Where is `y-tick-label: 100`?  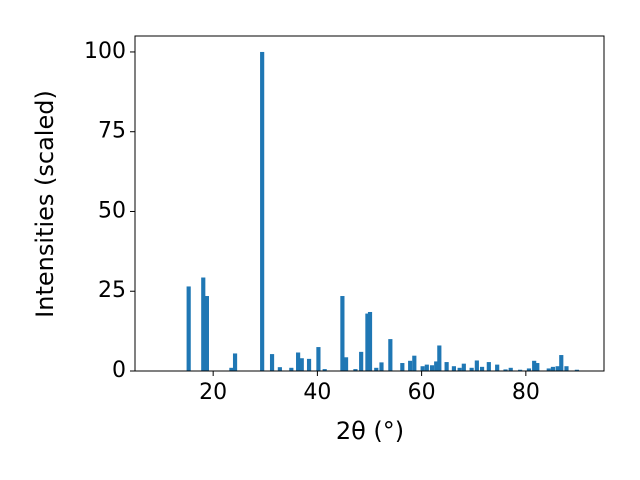 y-tick-label: 100 is located at coordinates (105, 51).